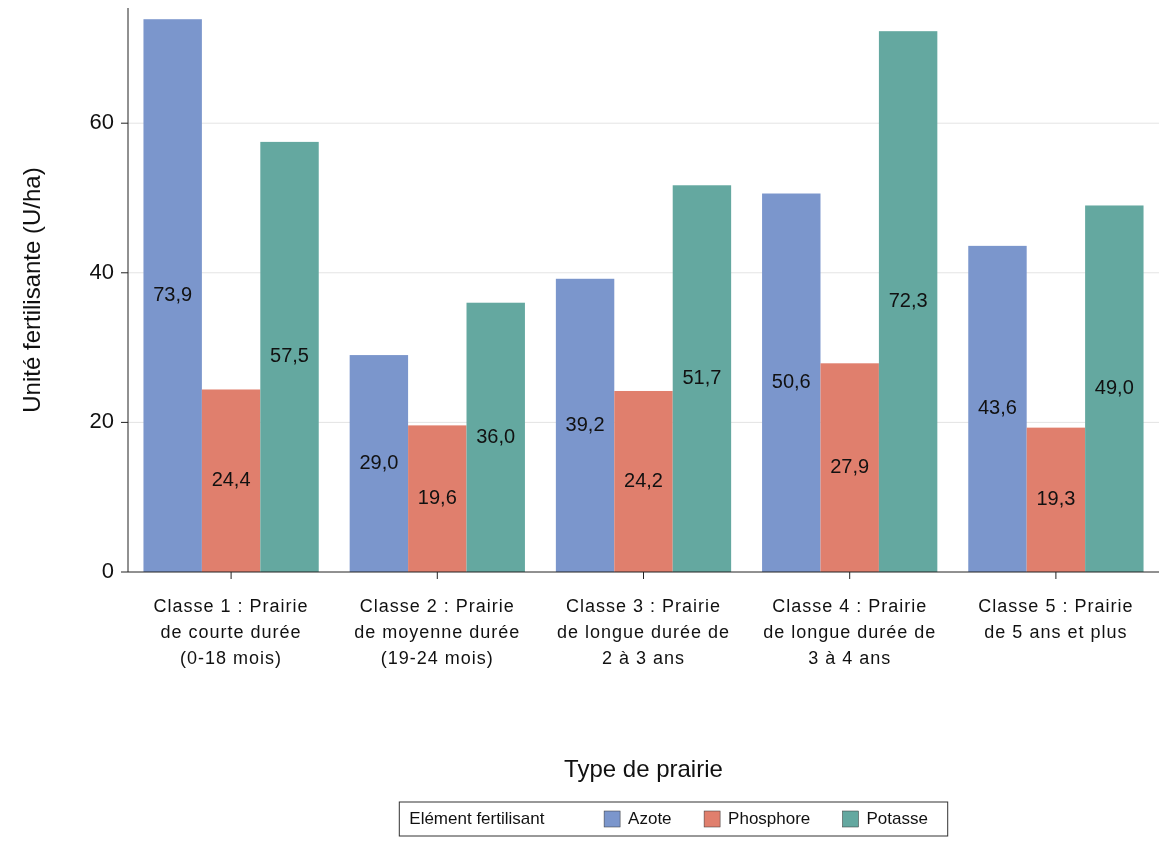 This screenshot has height=842, width=1167. I want to click on x-tick-label: Classe 3 : Prairie de longue durée de 2 à 3 ans, so click(643, 632).